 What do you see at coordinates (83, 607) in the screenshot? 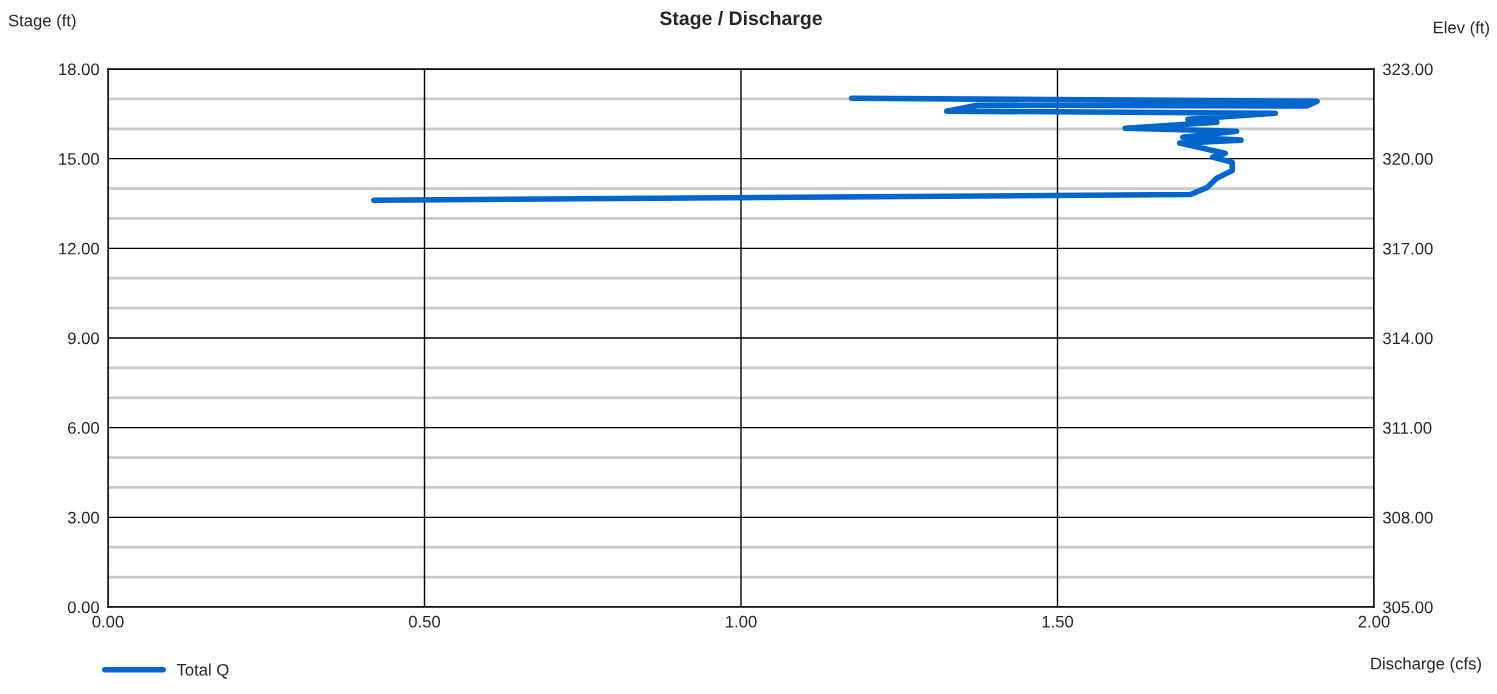
I see `y-tick-label: 0.00` at bounding box center [83, 607].